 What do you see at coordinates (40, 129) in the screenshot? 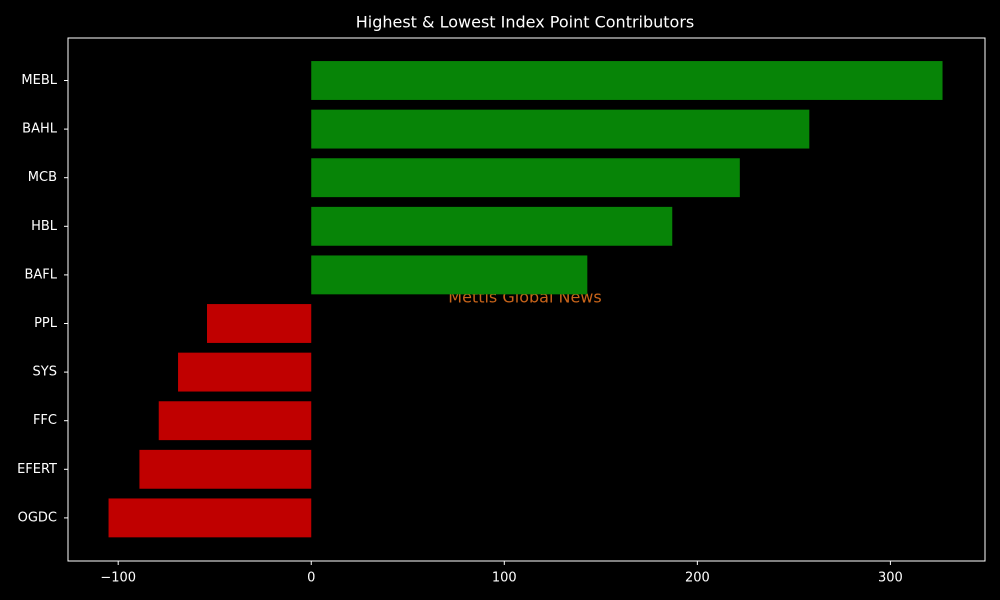
I see `y-tick-label: BAHL` at bounding box center [40, 129].